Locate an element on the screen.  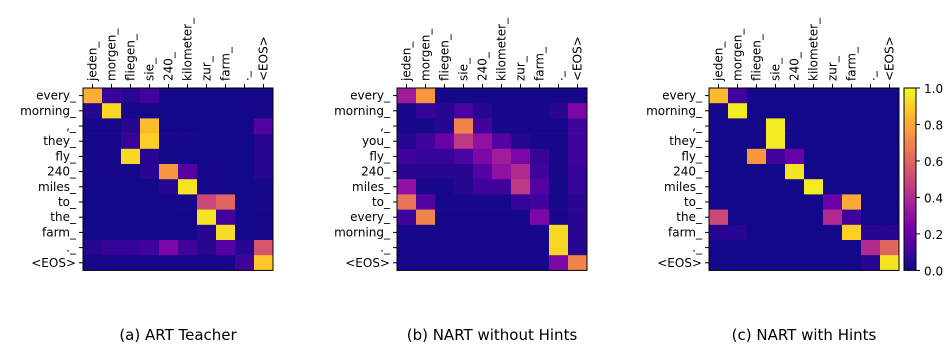
x-tick-label: kilometer_ is located at coordinates (188, 49).